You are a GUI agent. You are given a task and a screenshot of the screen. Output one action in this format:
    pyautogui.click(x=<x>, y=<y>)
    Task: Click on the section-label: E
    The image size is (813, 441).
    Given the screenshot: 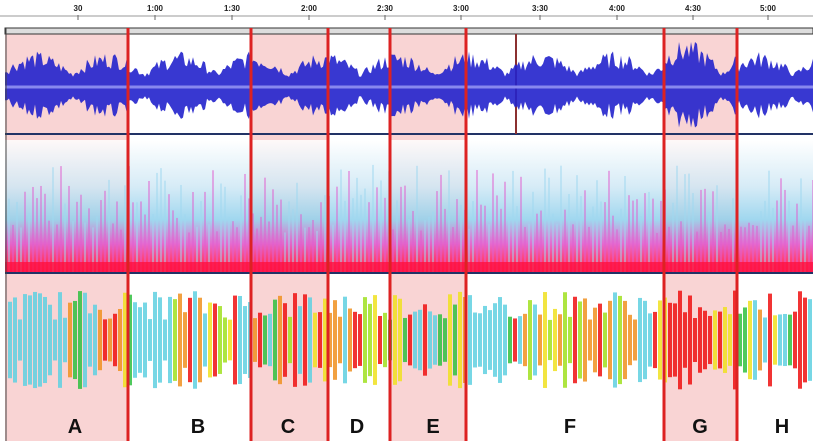 What is the action you would take?
    pyautogui.click(x=432, y=427)
    